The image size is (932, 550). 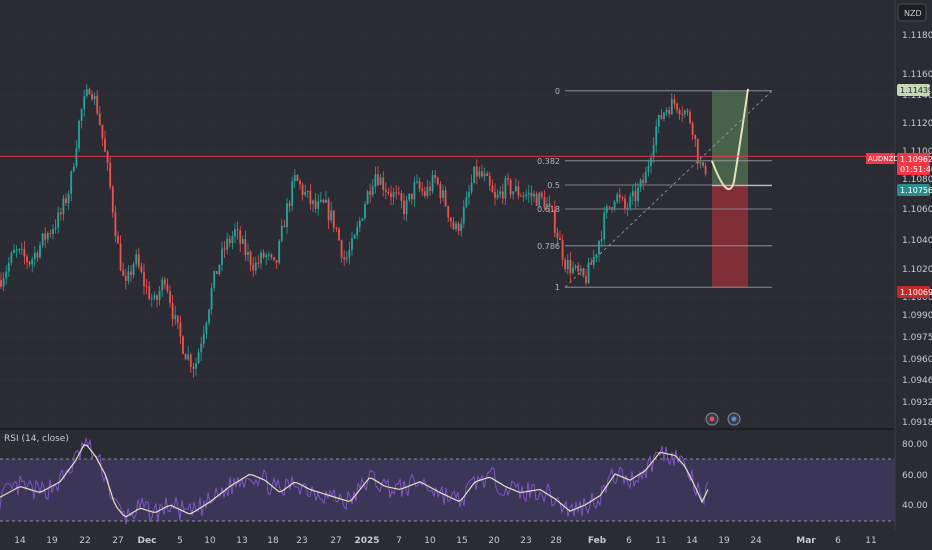 What do you see at coordinates (880, 158) in the screenshot?
I see `symbol-tag-bg` at bounding box center [880, 158].